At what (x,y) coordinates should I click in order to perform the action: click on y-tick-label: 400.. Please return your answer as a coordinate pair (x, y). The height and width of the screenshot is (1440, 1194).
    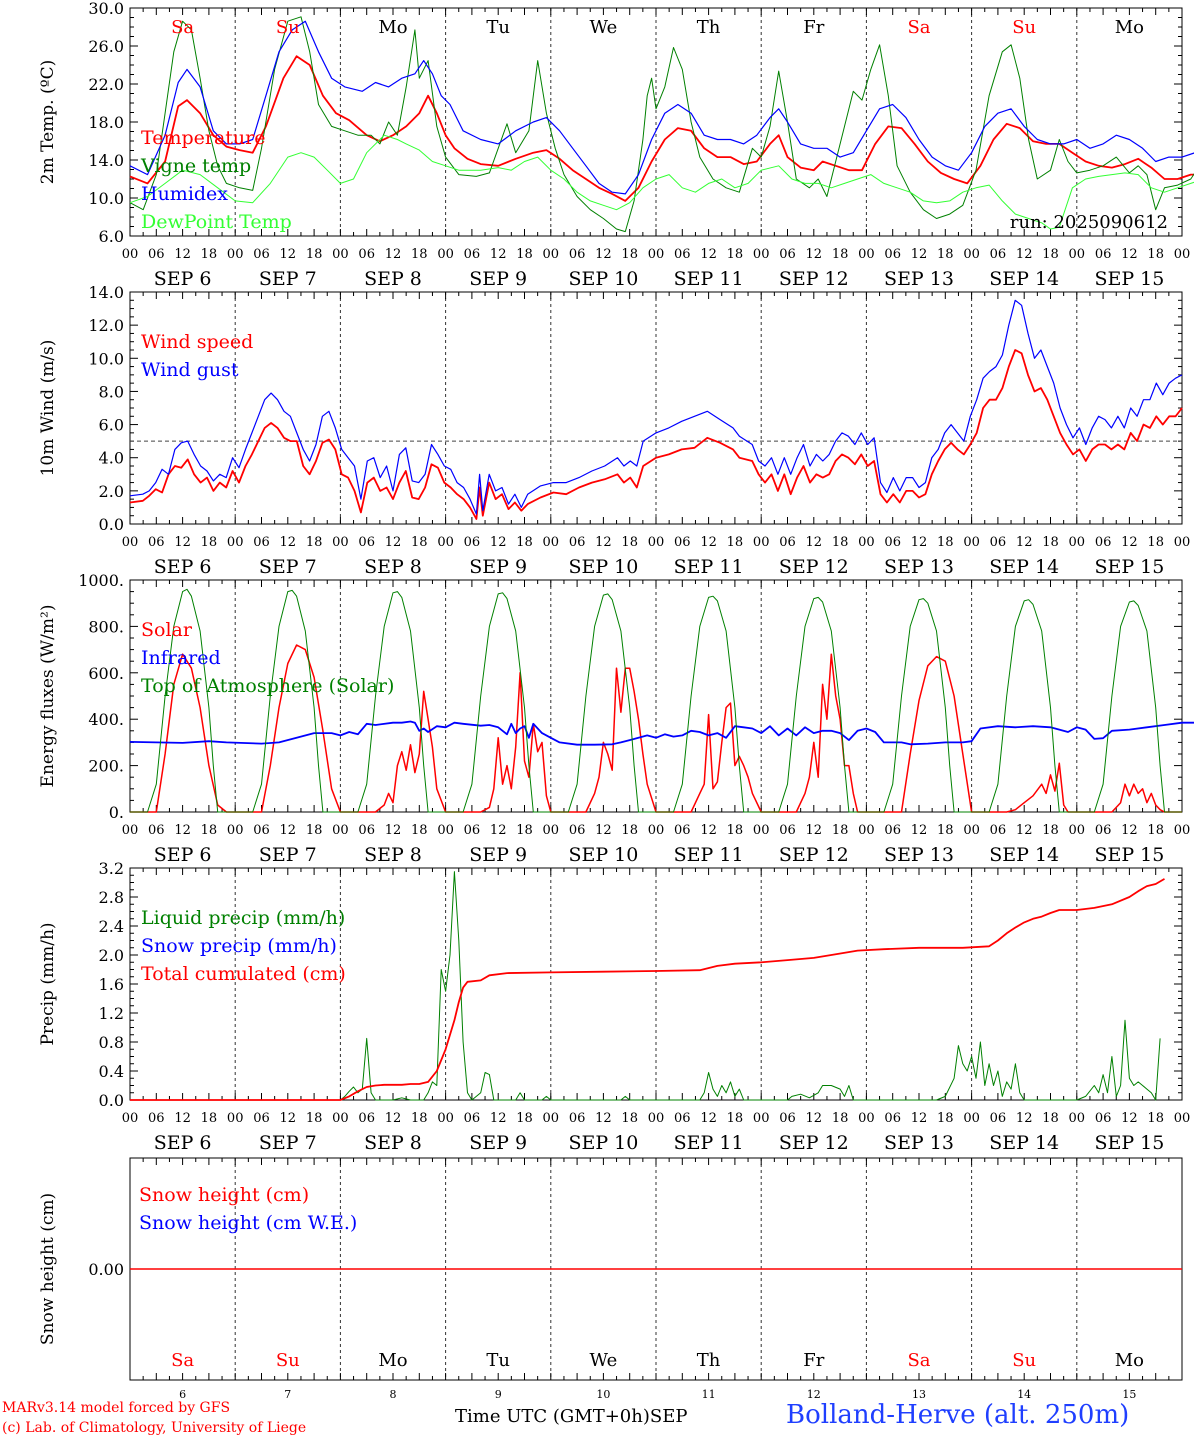
    Looking at the image, I should click on (106, 719).